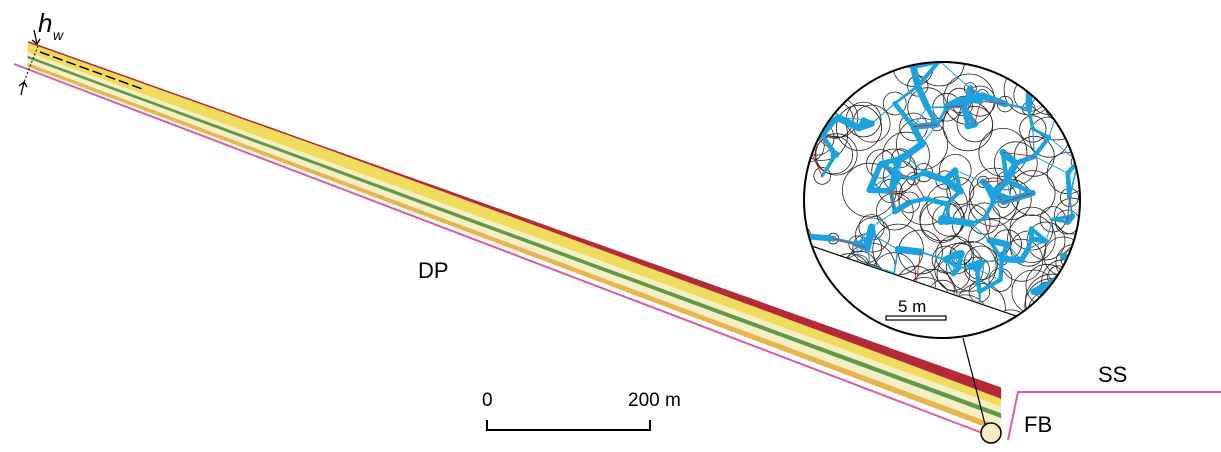 The image size is (1221, 452). What do you see at coordinates (58, 35) in the screenshot?
I see `hw-subscript: w` at bounding box center [58, 35].